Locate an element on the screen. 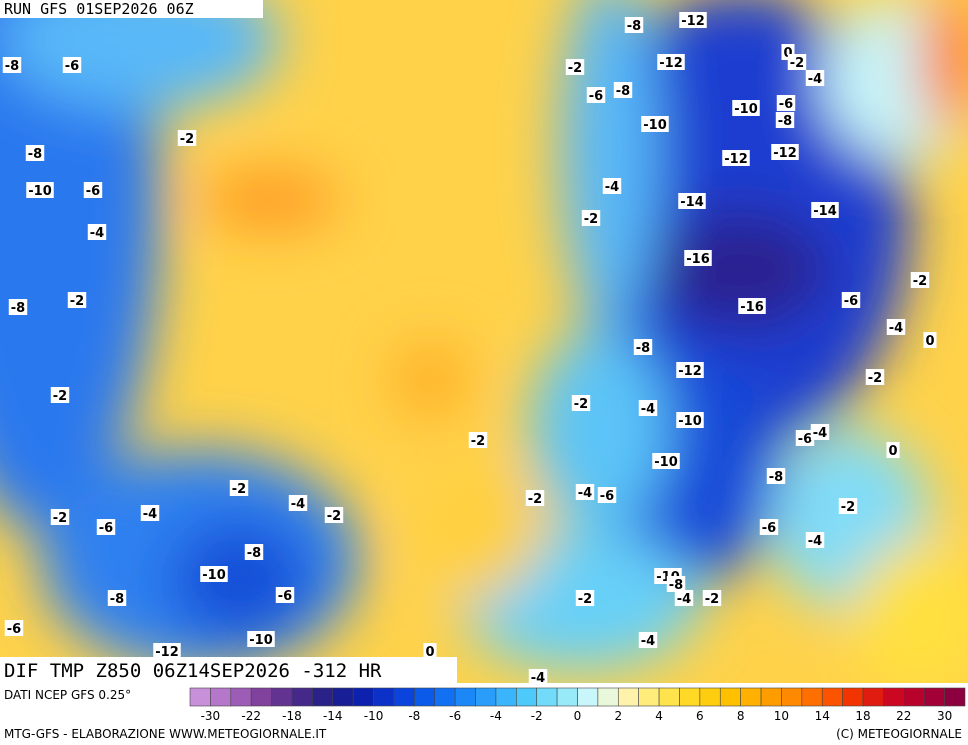 Image resolution: width=968 pixels, height=745 pixels. colorbar-tick-label: -18 is located at coordinates (292, 716).